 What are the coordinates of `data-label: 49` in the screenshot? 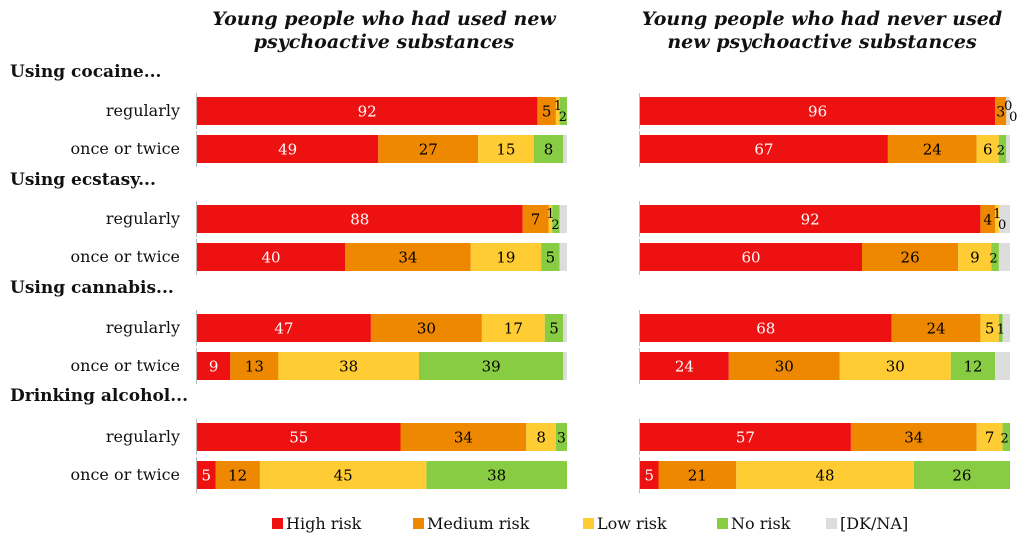 It's located at (287, 150).